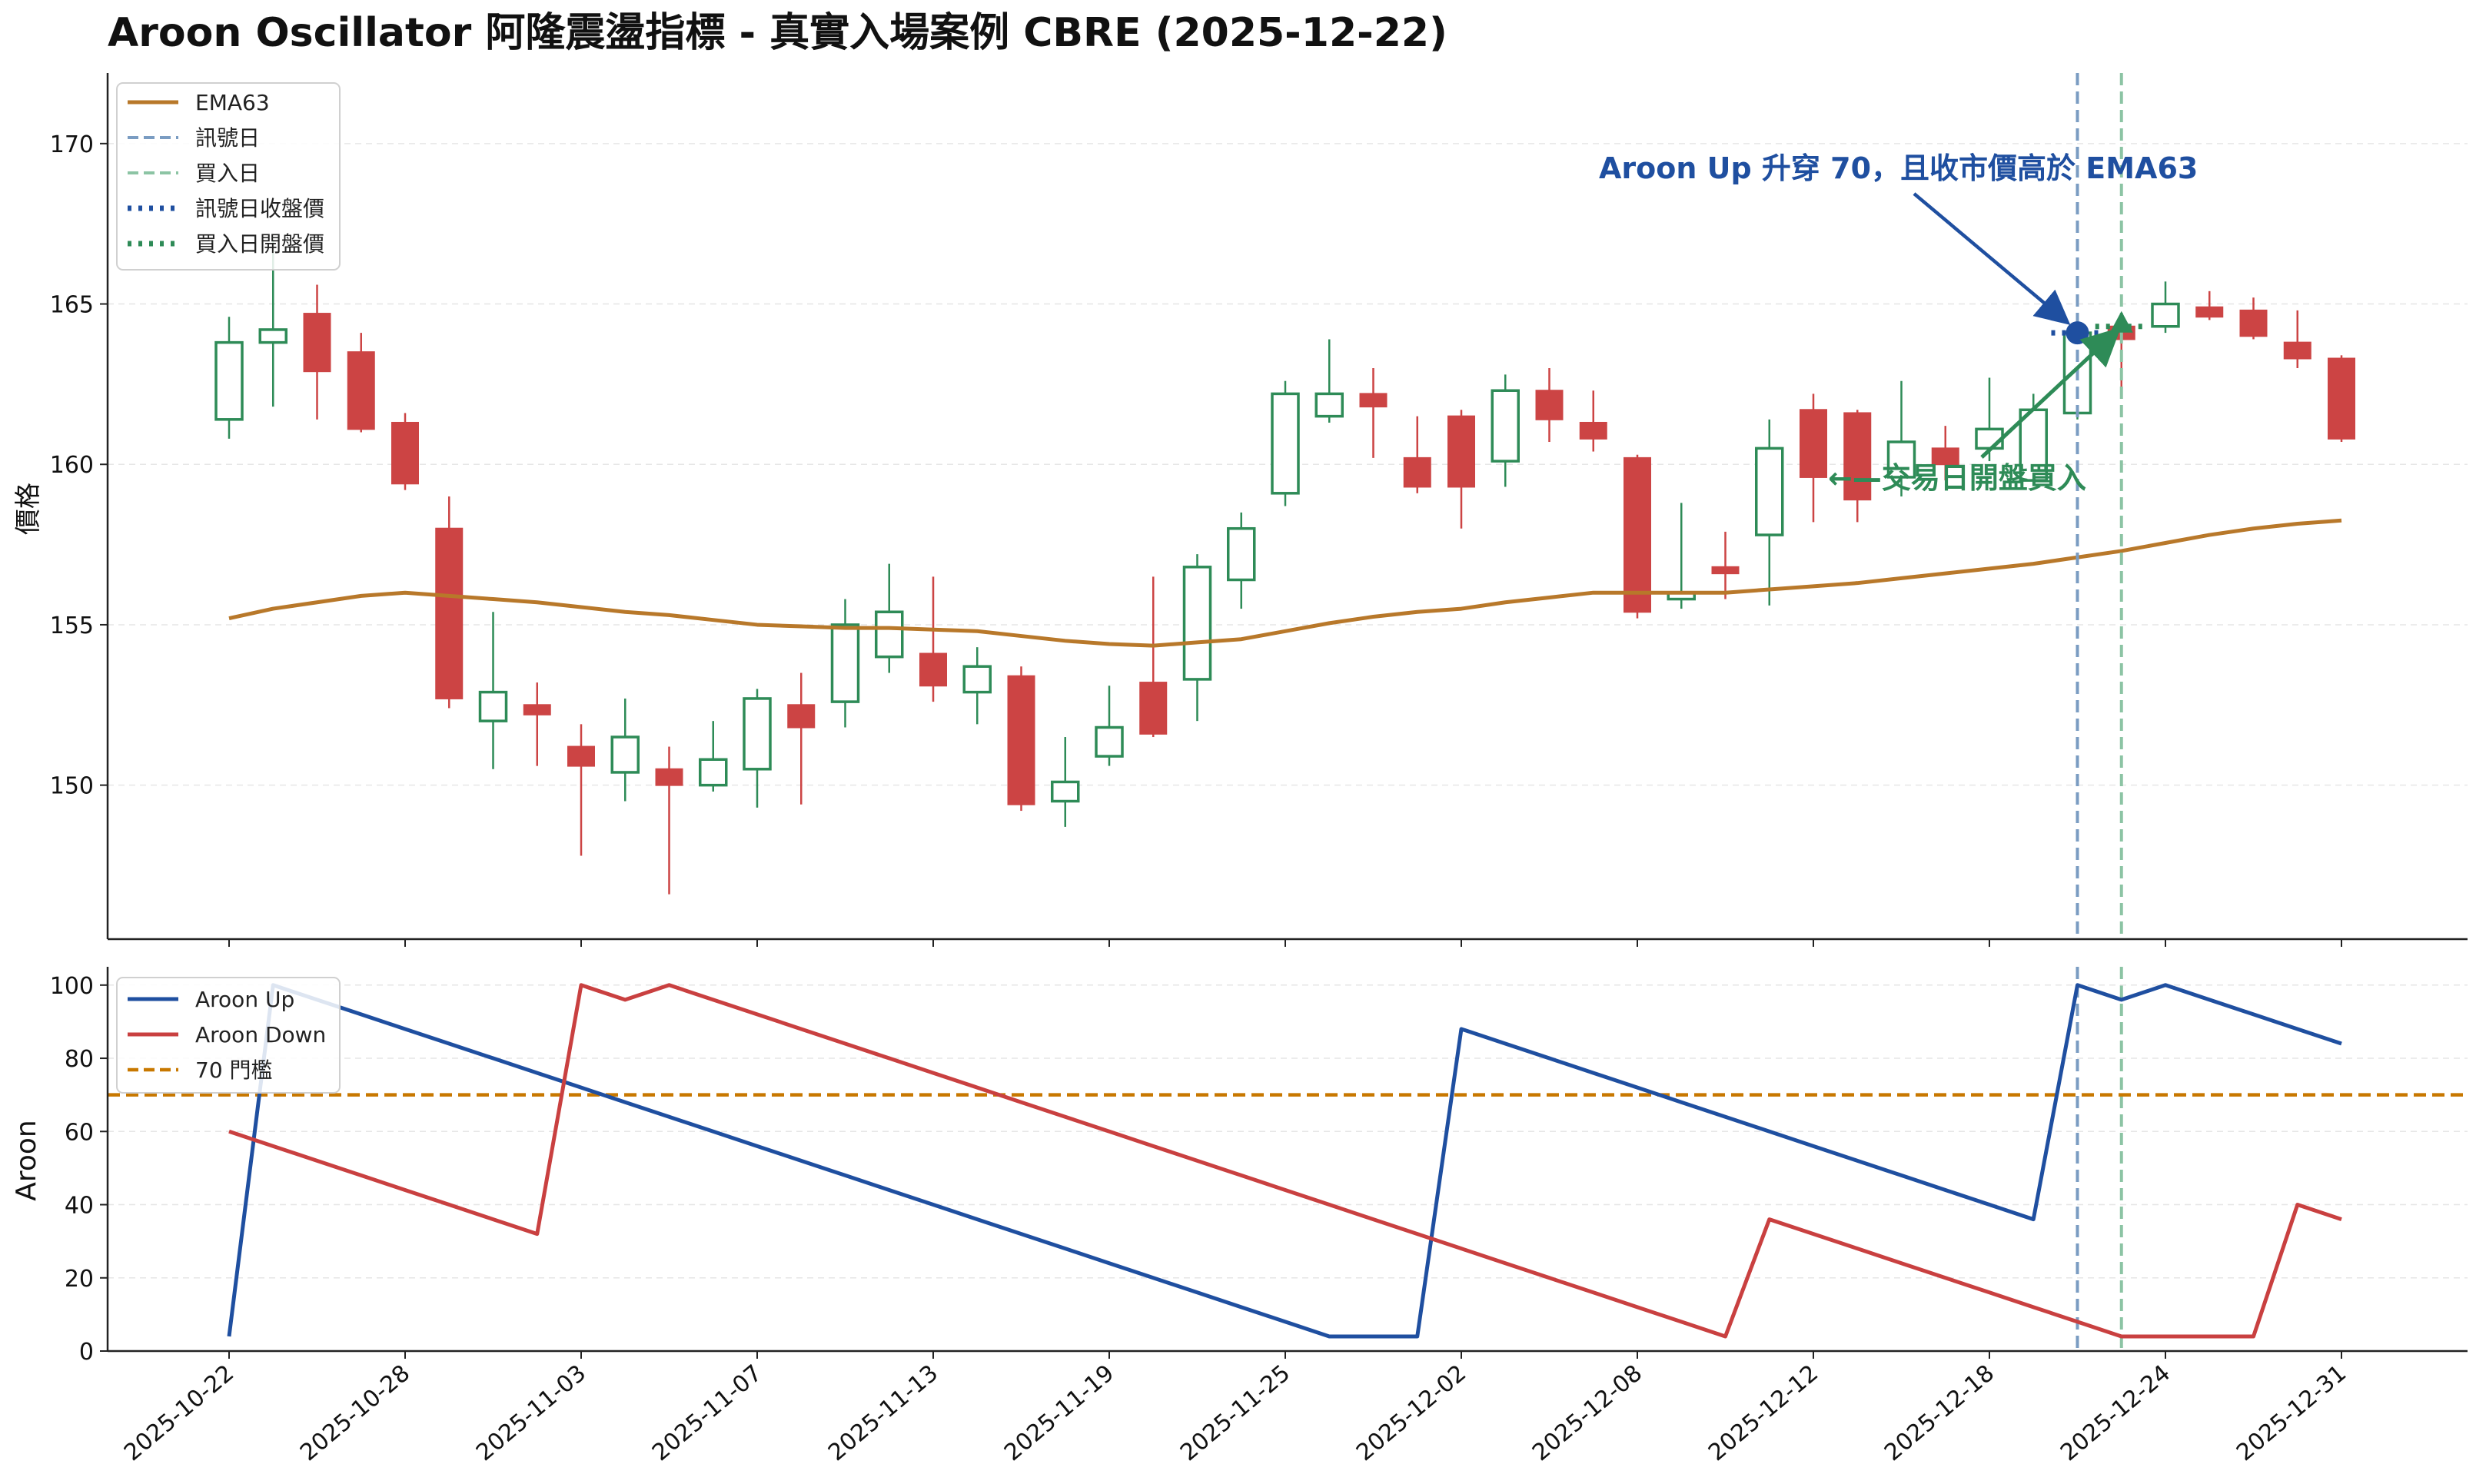 The width and height of the screenshot is (2476, 1484). Describe the element at coordinates (2291, 1413) in the screenshot. I see `date-xtick-label: 2025-12-31` at that location.